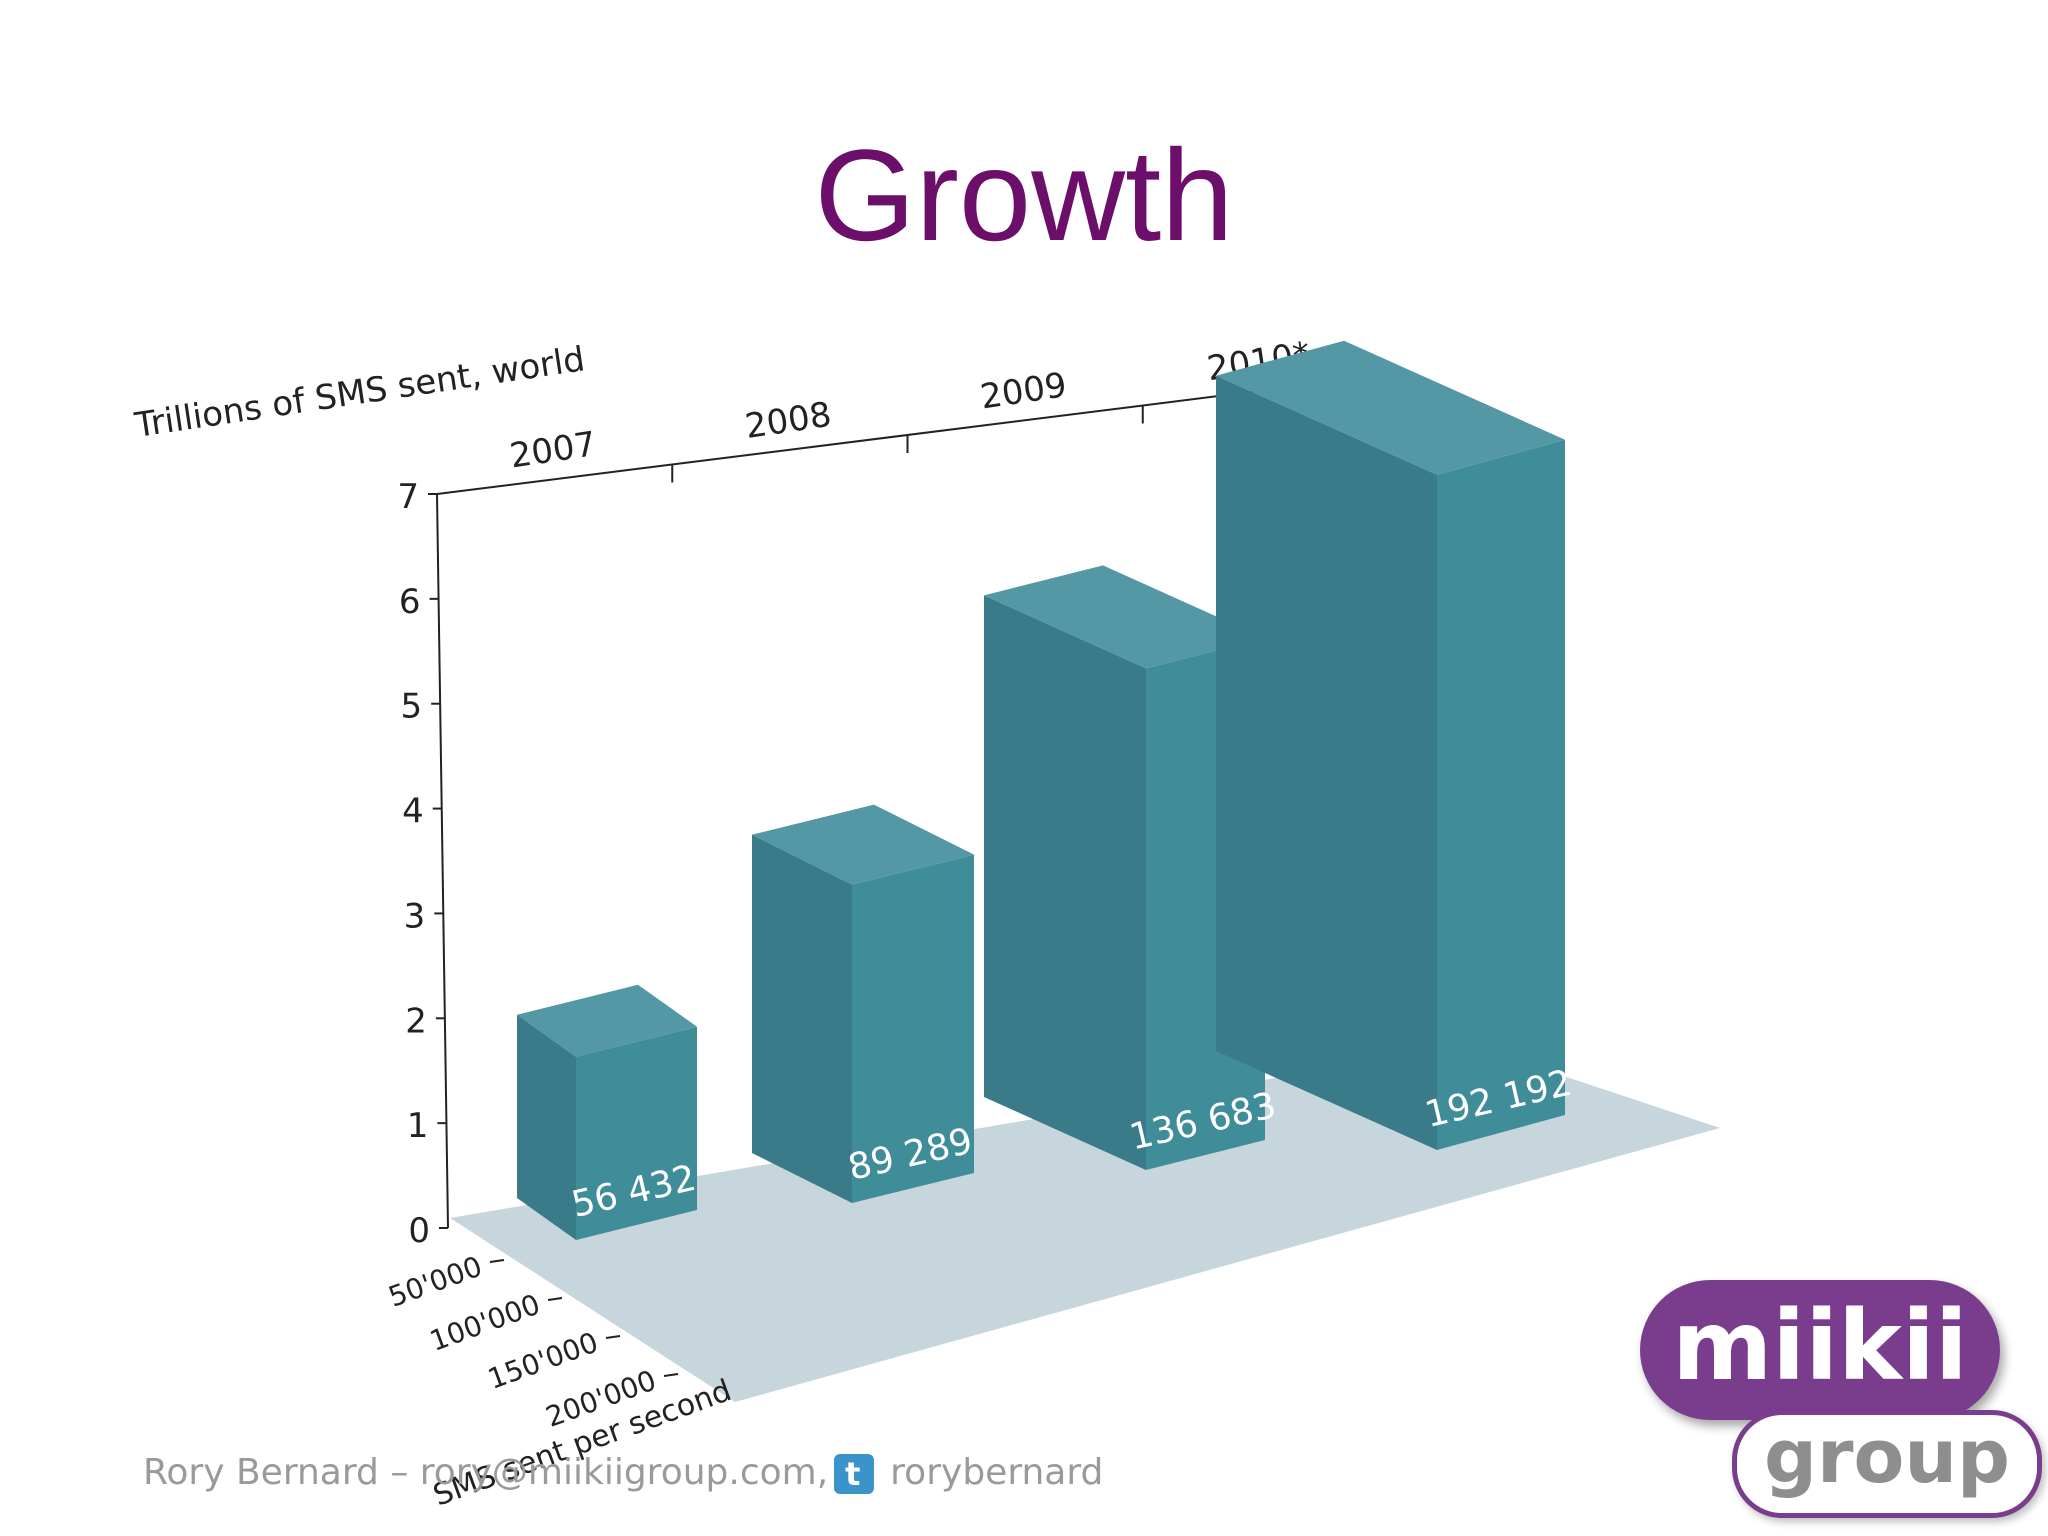  Describe the element at coordinates (418, 1126) in the screenshot. I see `y-tick-label: 1` at that location.